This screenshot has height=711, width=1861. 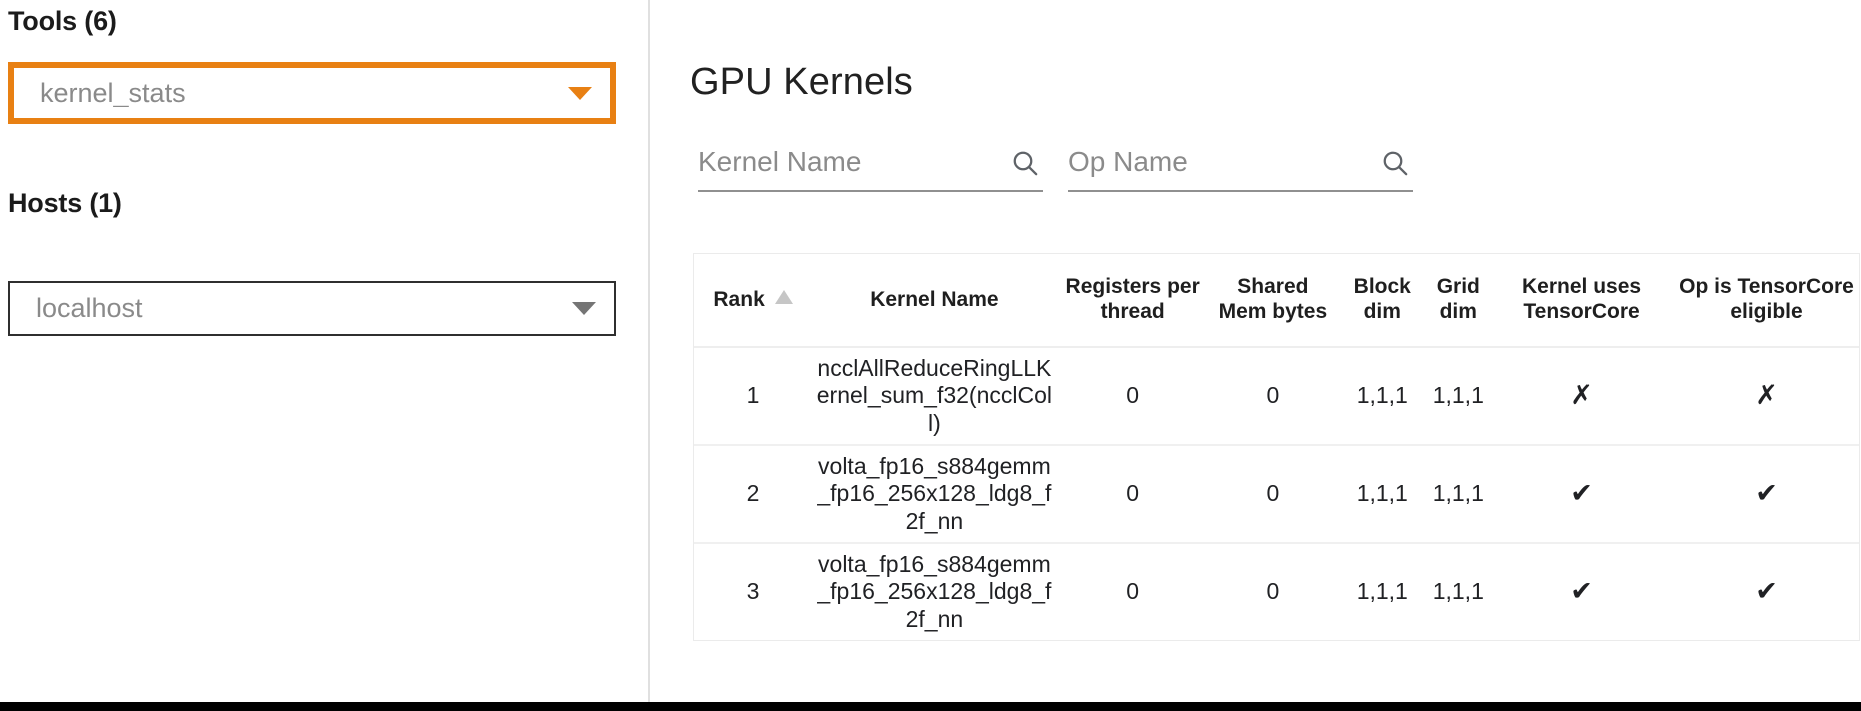 What do you see at coordinates (753, 396) in the screenshot?
I see `cell-rank: 1` at bounding box center [753, 396].